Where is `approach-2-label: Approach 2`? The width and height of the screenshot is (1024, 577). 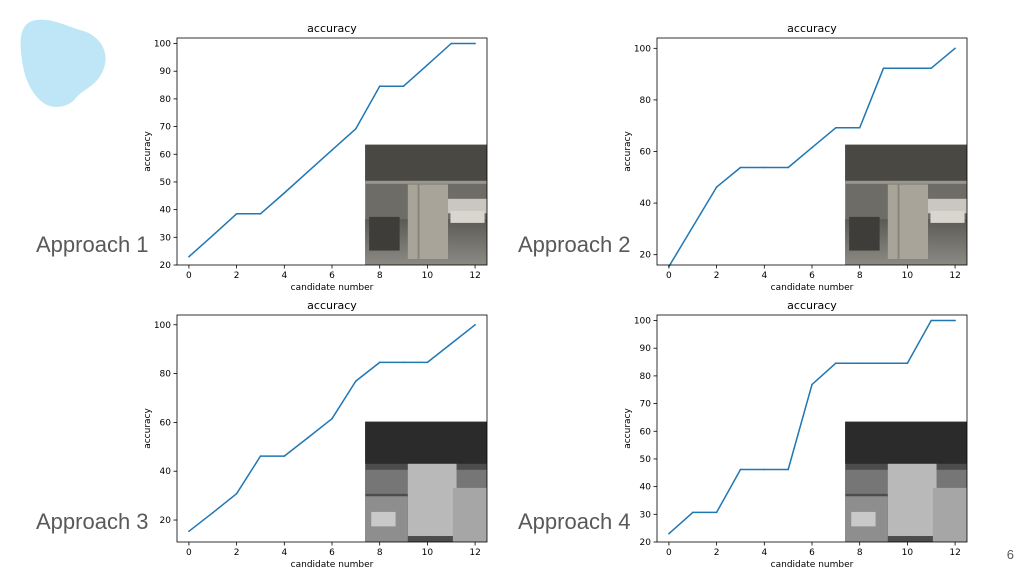 approach-2-label: Approach 2 is located at coordinates (574, 244).